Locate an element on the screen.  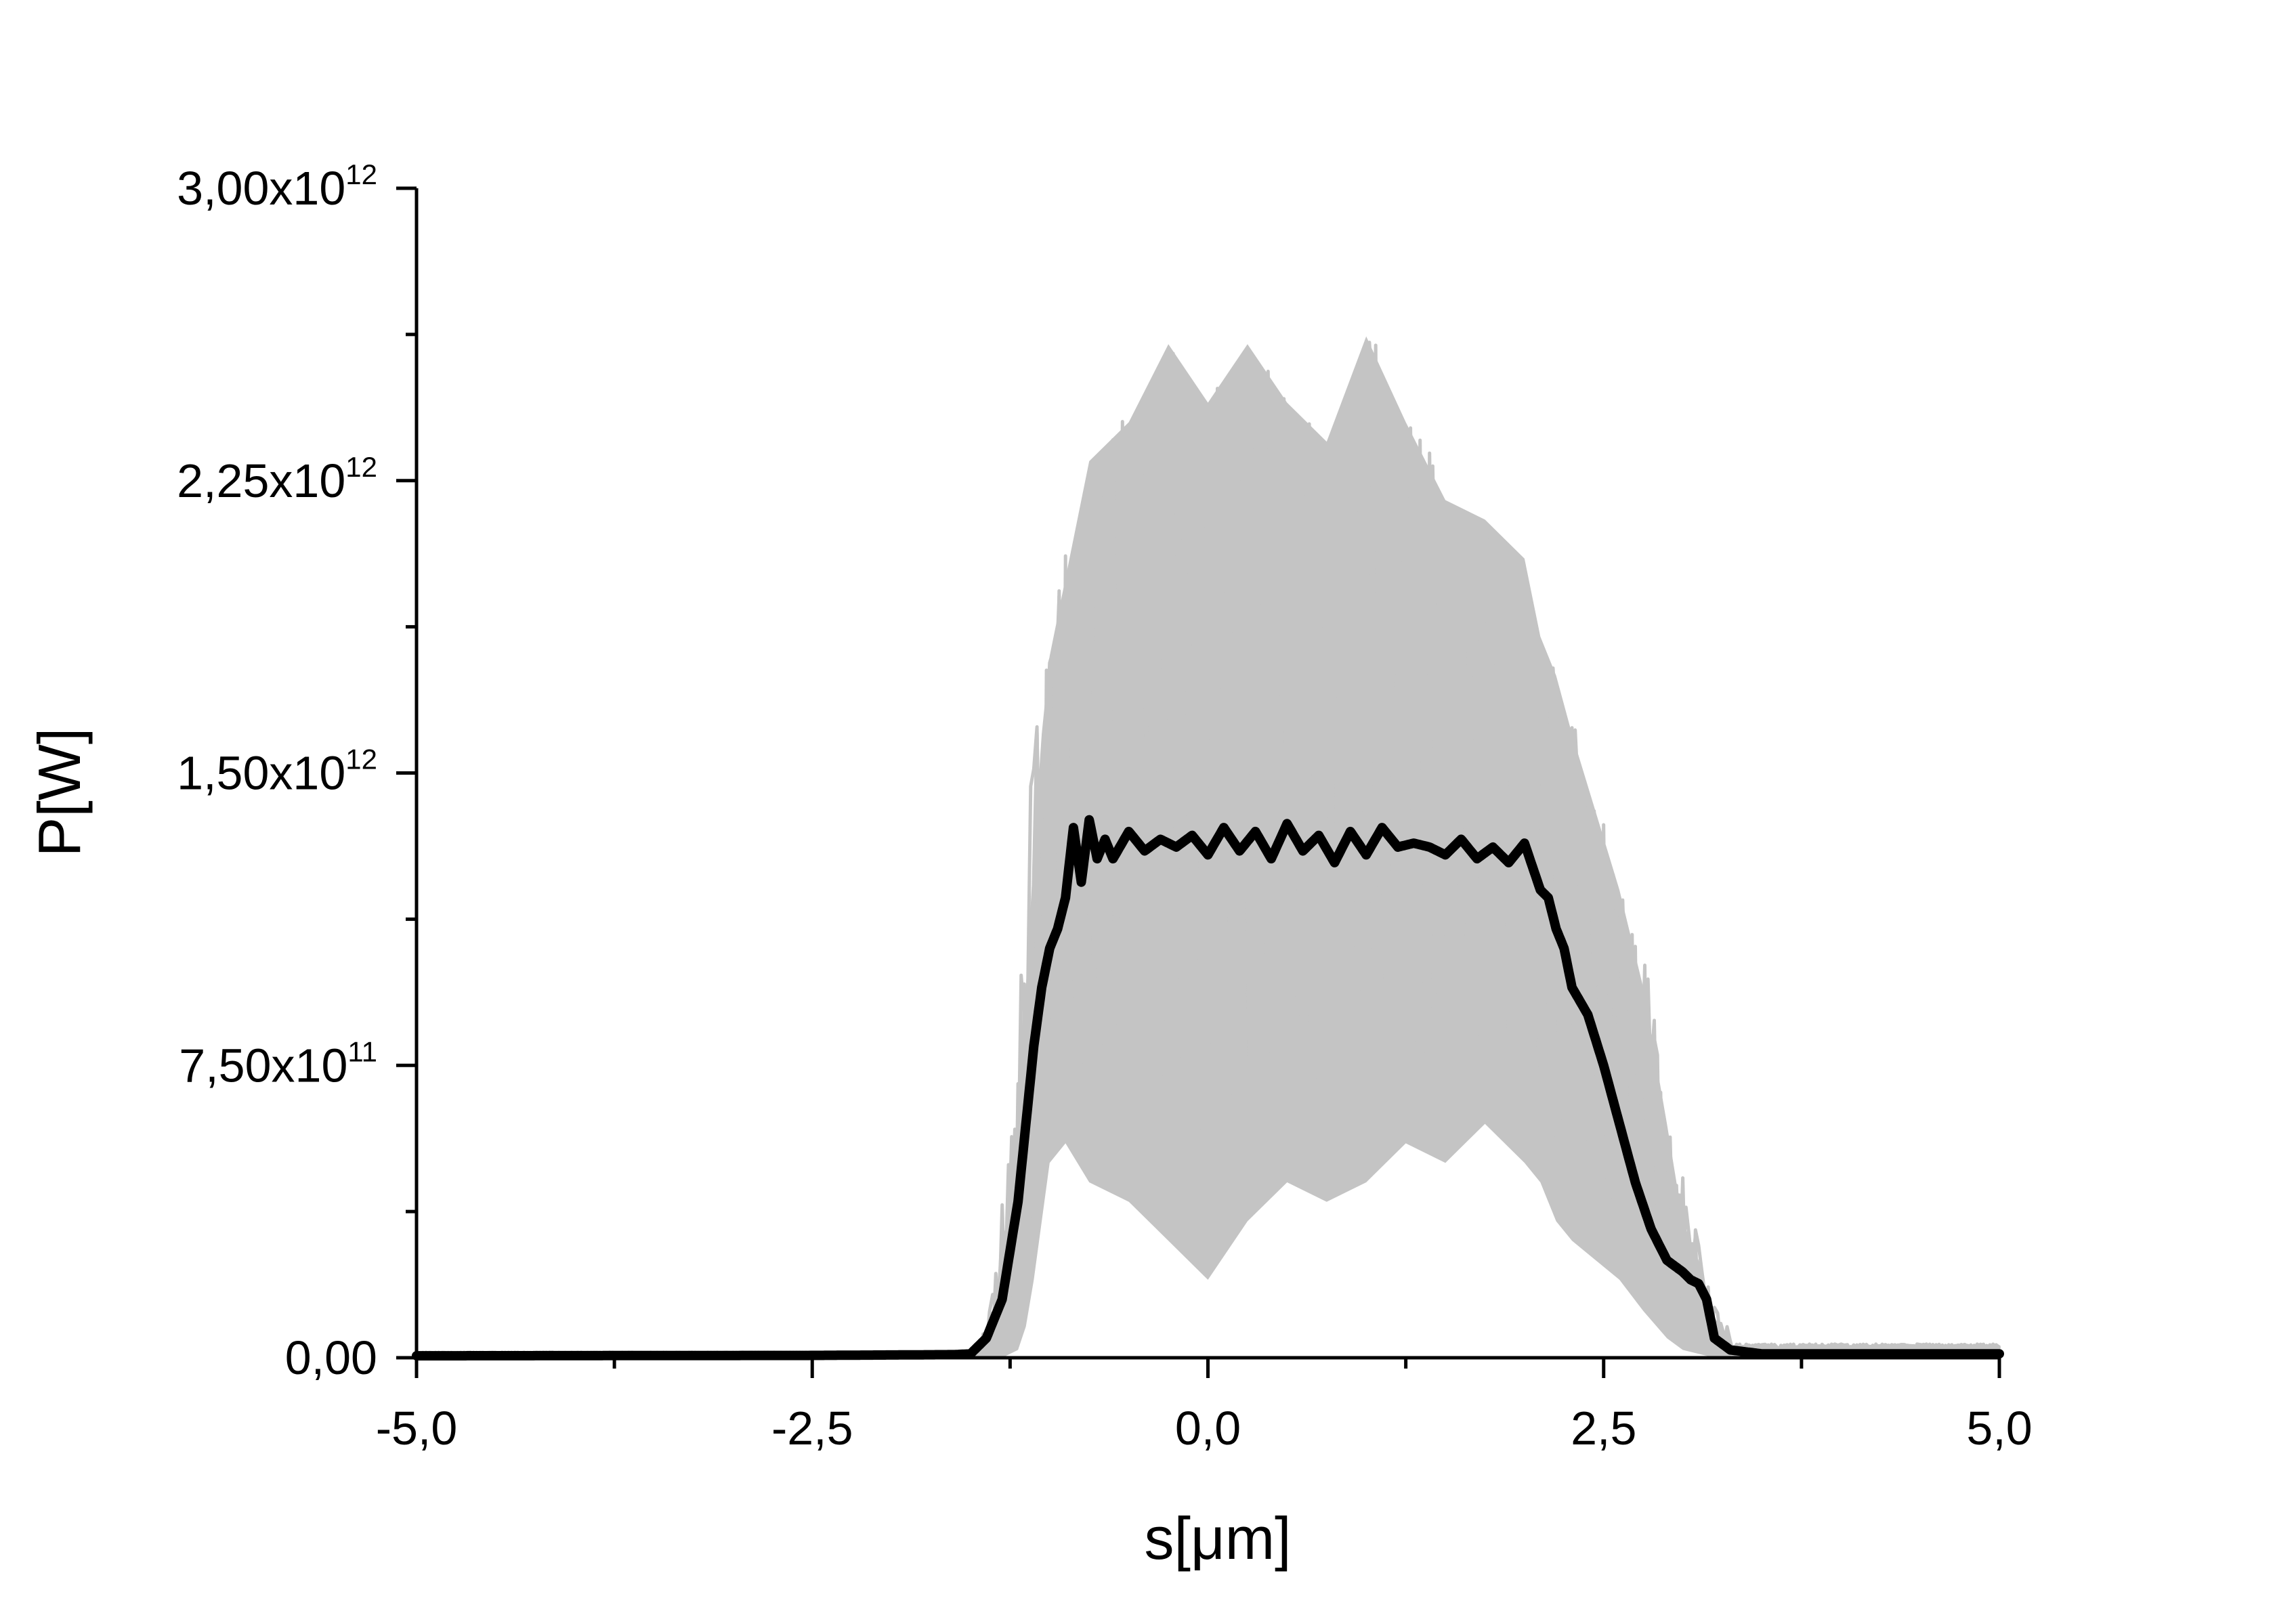
y-tick-label: 2,25x10¹² is located at coordinates (277, 479).